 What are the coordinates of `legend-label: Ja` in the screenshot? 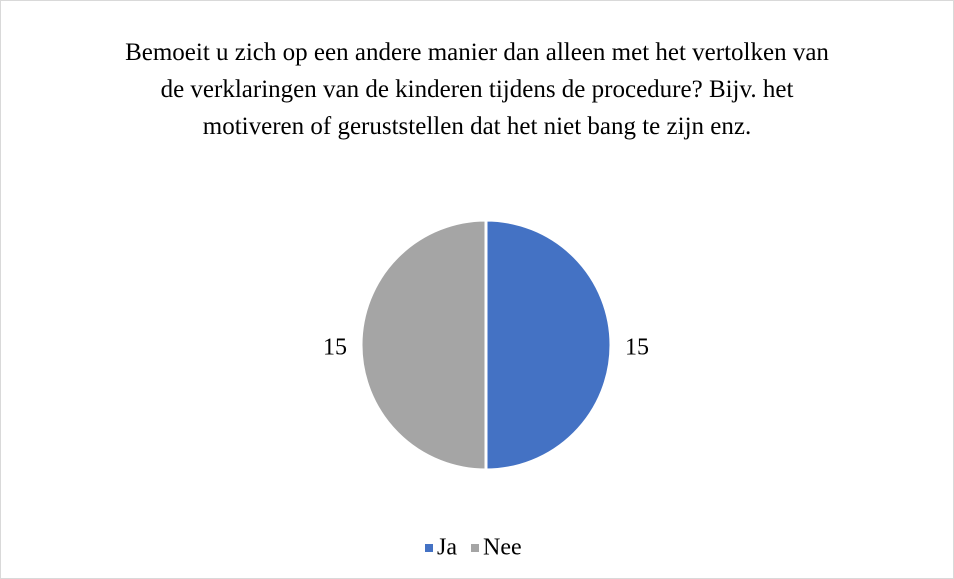 It's located at (447, 548).